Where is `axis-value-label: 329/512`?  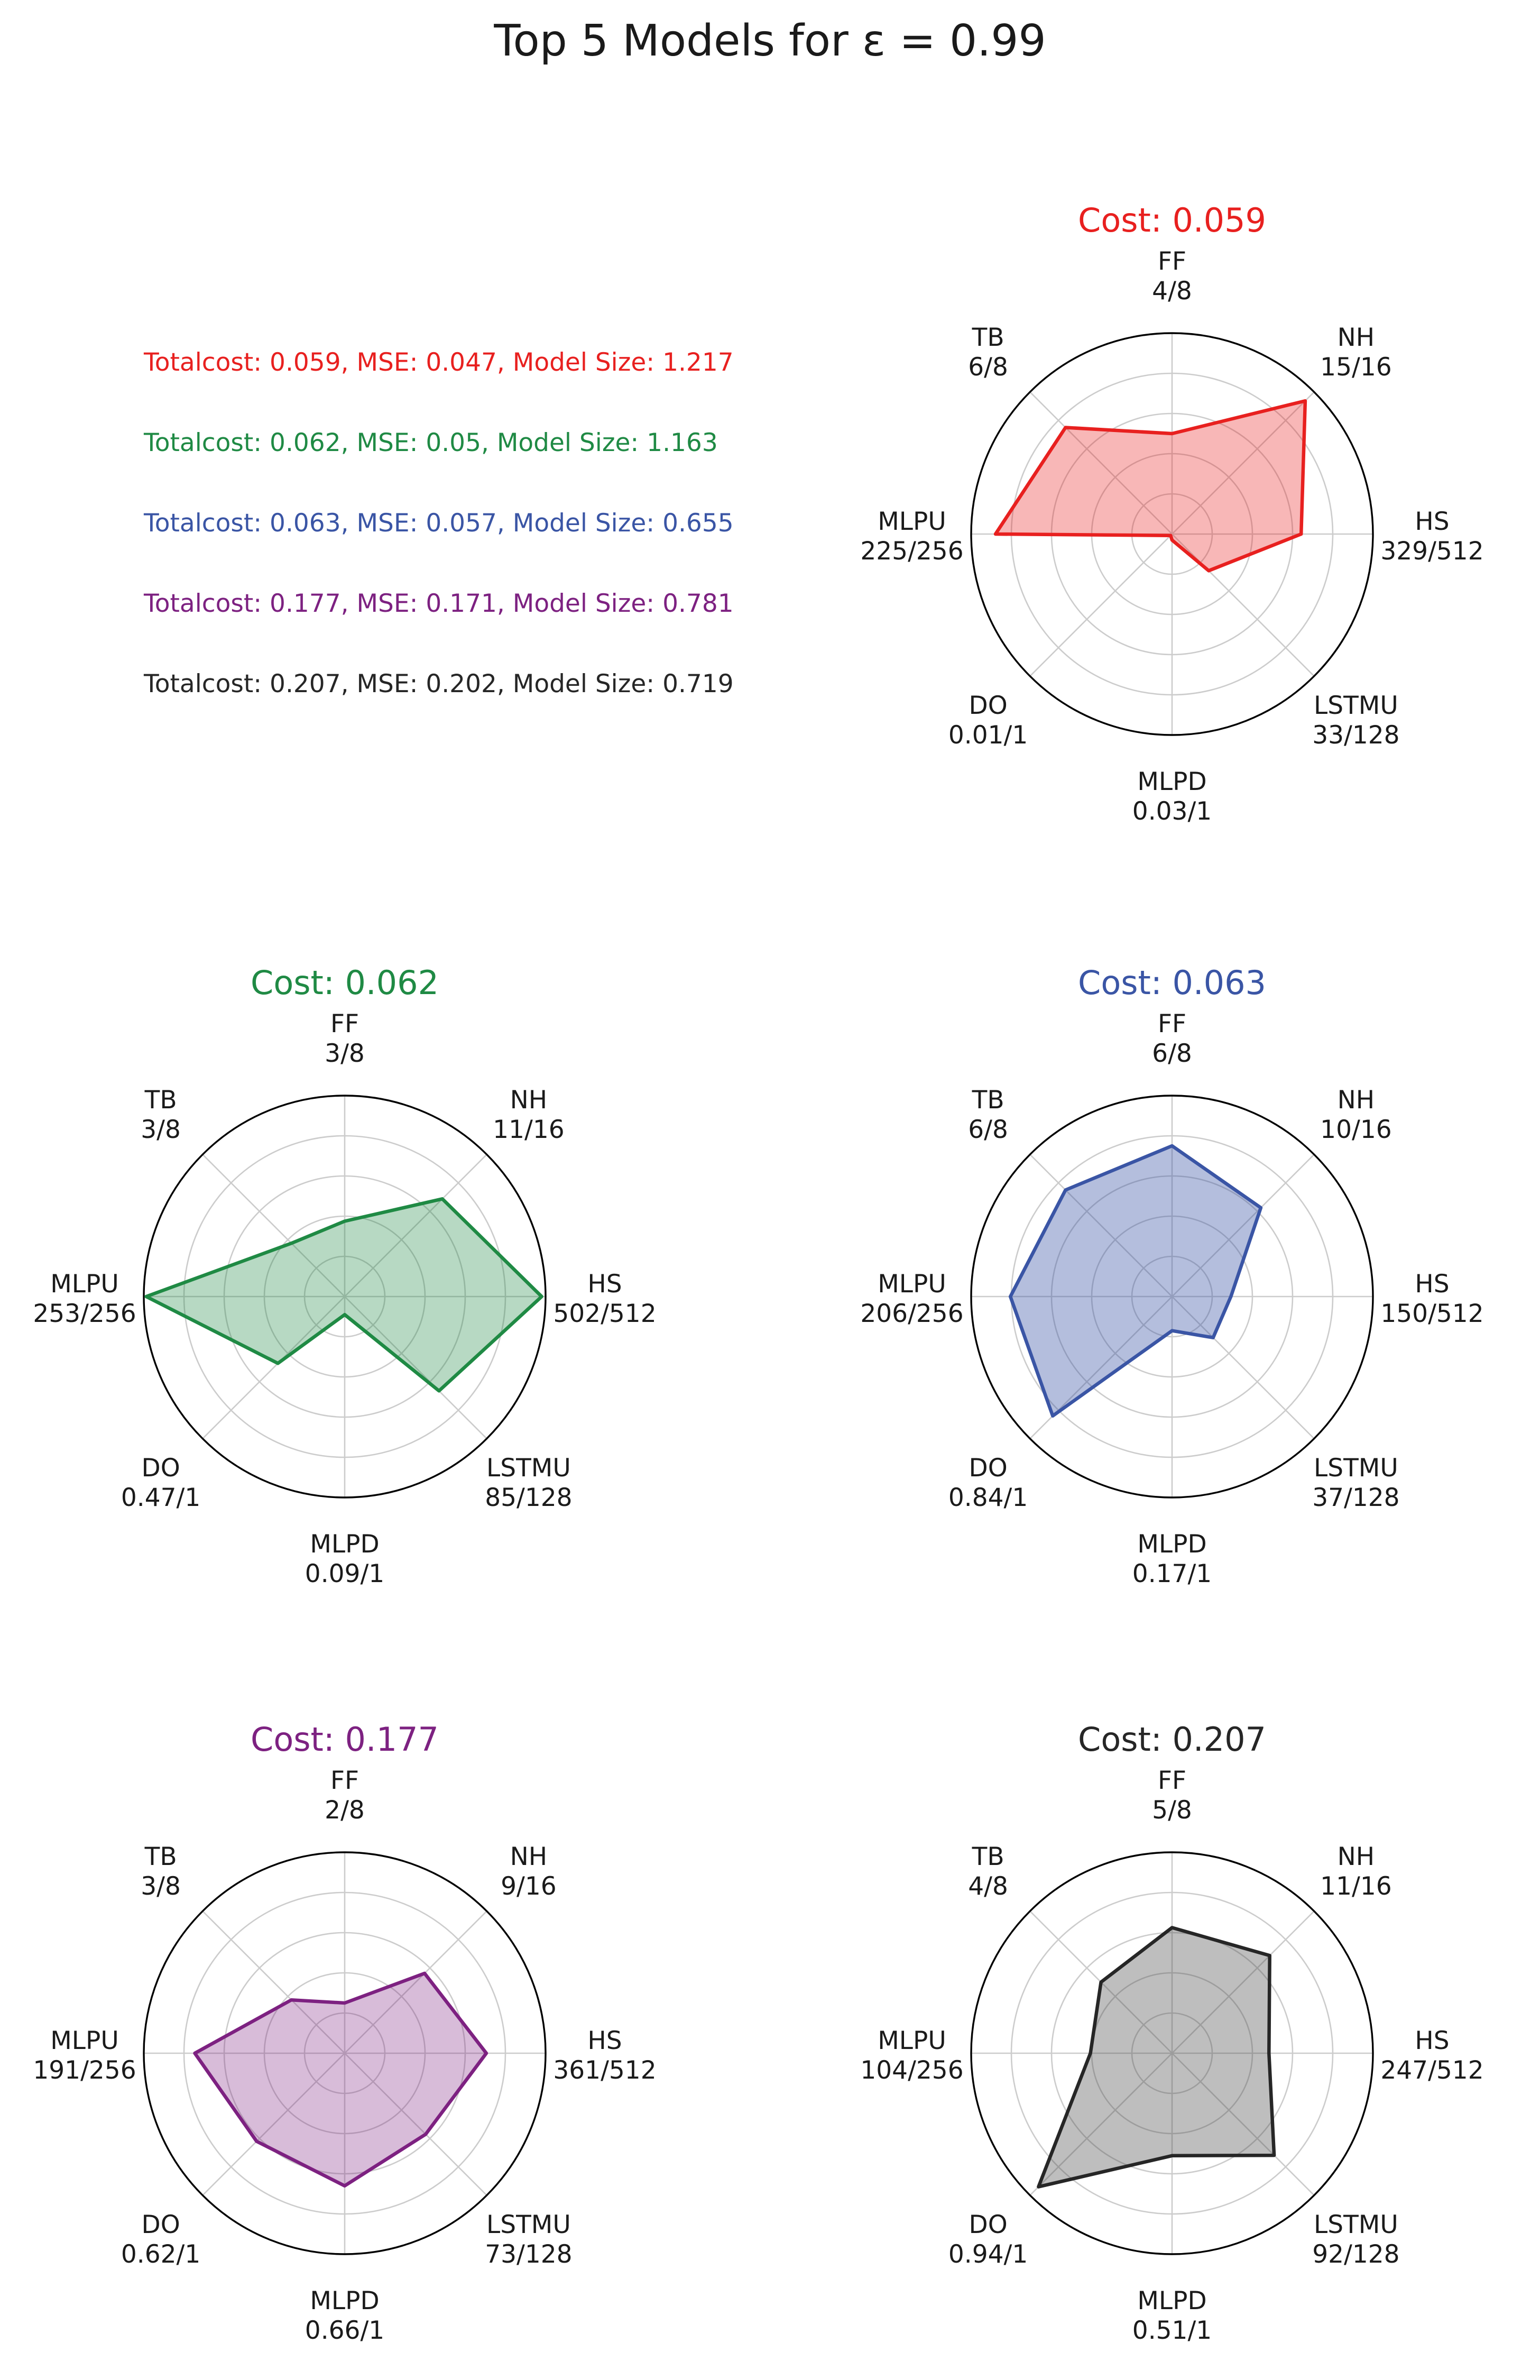 axis-value-label: 329/512 is located at coordinates (1431, 551).